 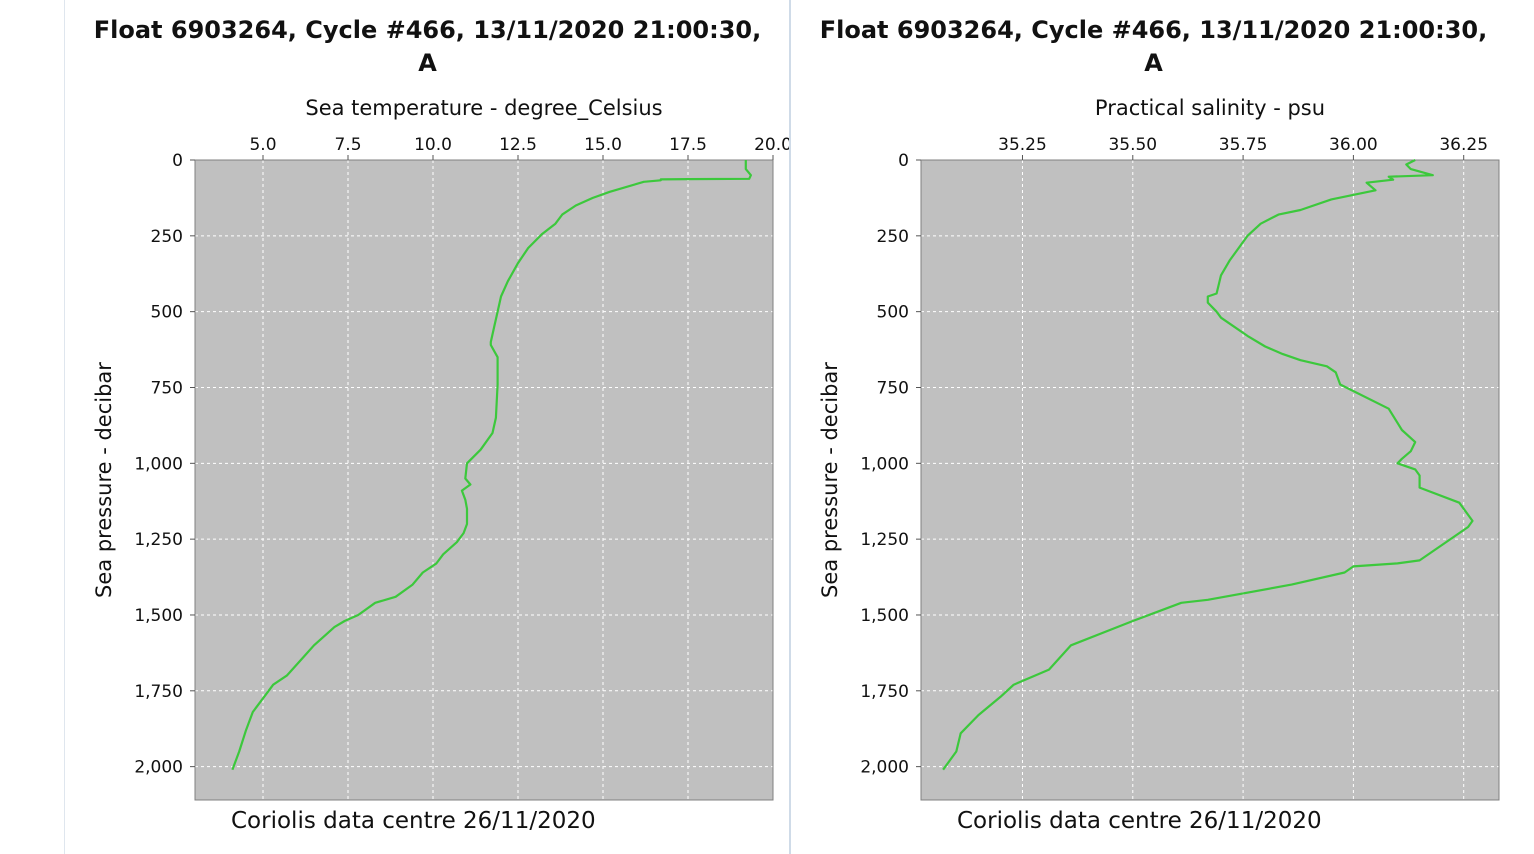 What do you see at coordinates (1132, 145) in the screenshot?
I see `x-tick-label: 35.50` at bounding box center [1132, 145].